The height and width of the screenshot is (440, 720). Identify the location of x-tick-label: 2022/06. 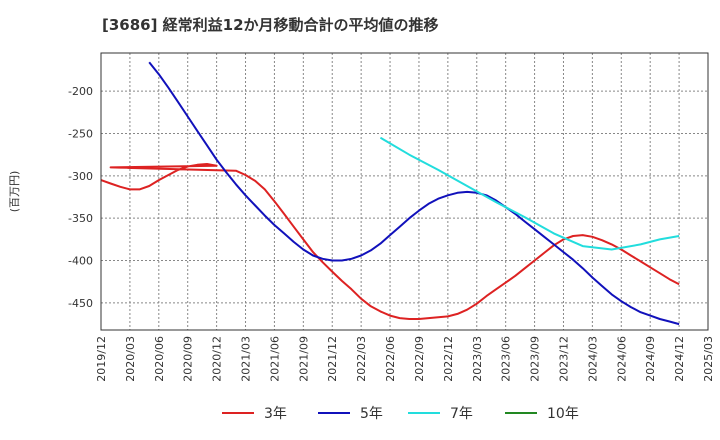
(390, 359).